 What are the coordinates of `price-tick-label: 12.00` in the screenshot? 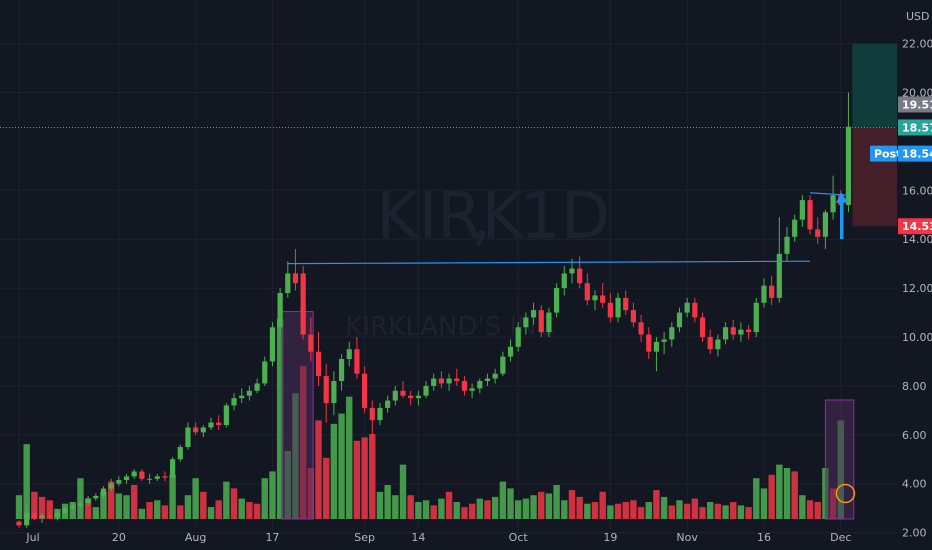 It's located at (917, 288).